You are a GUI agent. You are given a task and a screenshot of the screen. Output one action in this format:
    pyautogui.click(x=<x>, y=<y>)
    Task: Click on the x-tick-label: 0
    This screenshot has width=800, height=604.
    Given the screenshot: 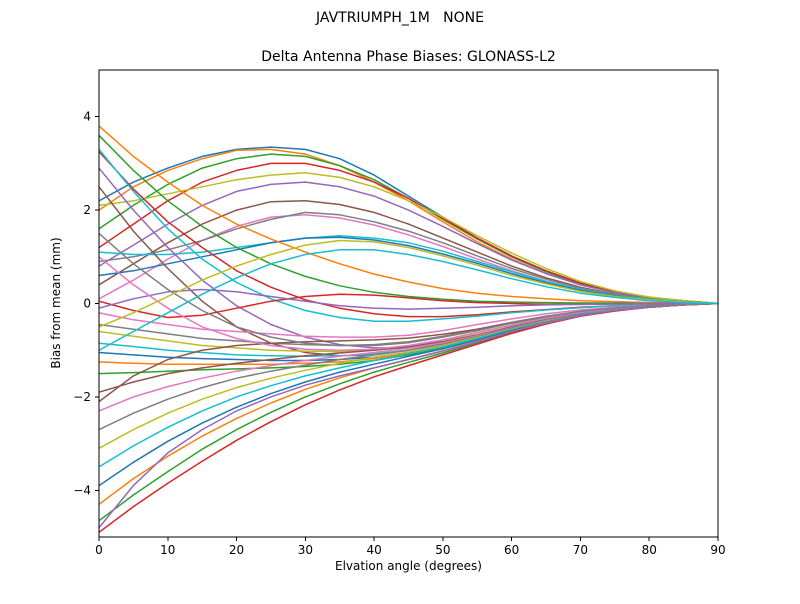 What is the action you would take?
    pyautogui.click(x=99, y=550)
    